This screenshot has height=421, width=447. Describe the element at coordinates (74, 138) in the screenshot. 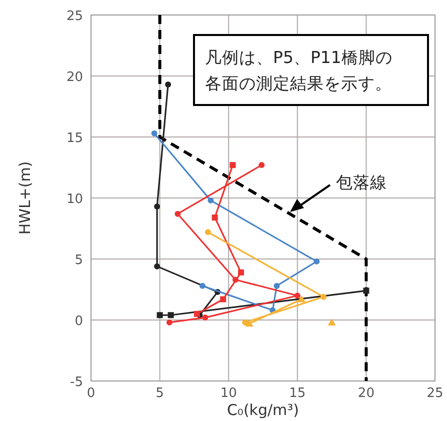

I see `y-tick-label: 15` at that location.